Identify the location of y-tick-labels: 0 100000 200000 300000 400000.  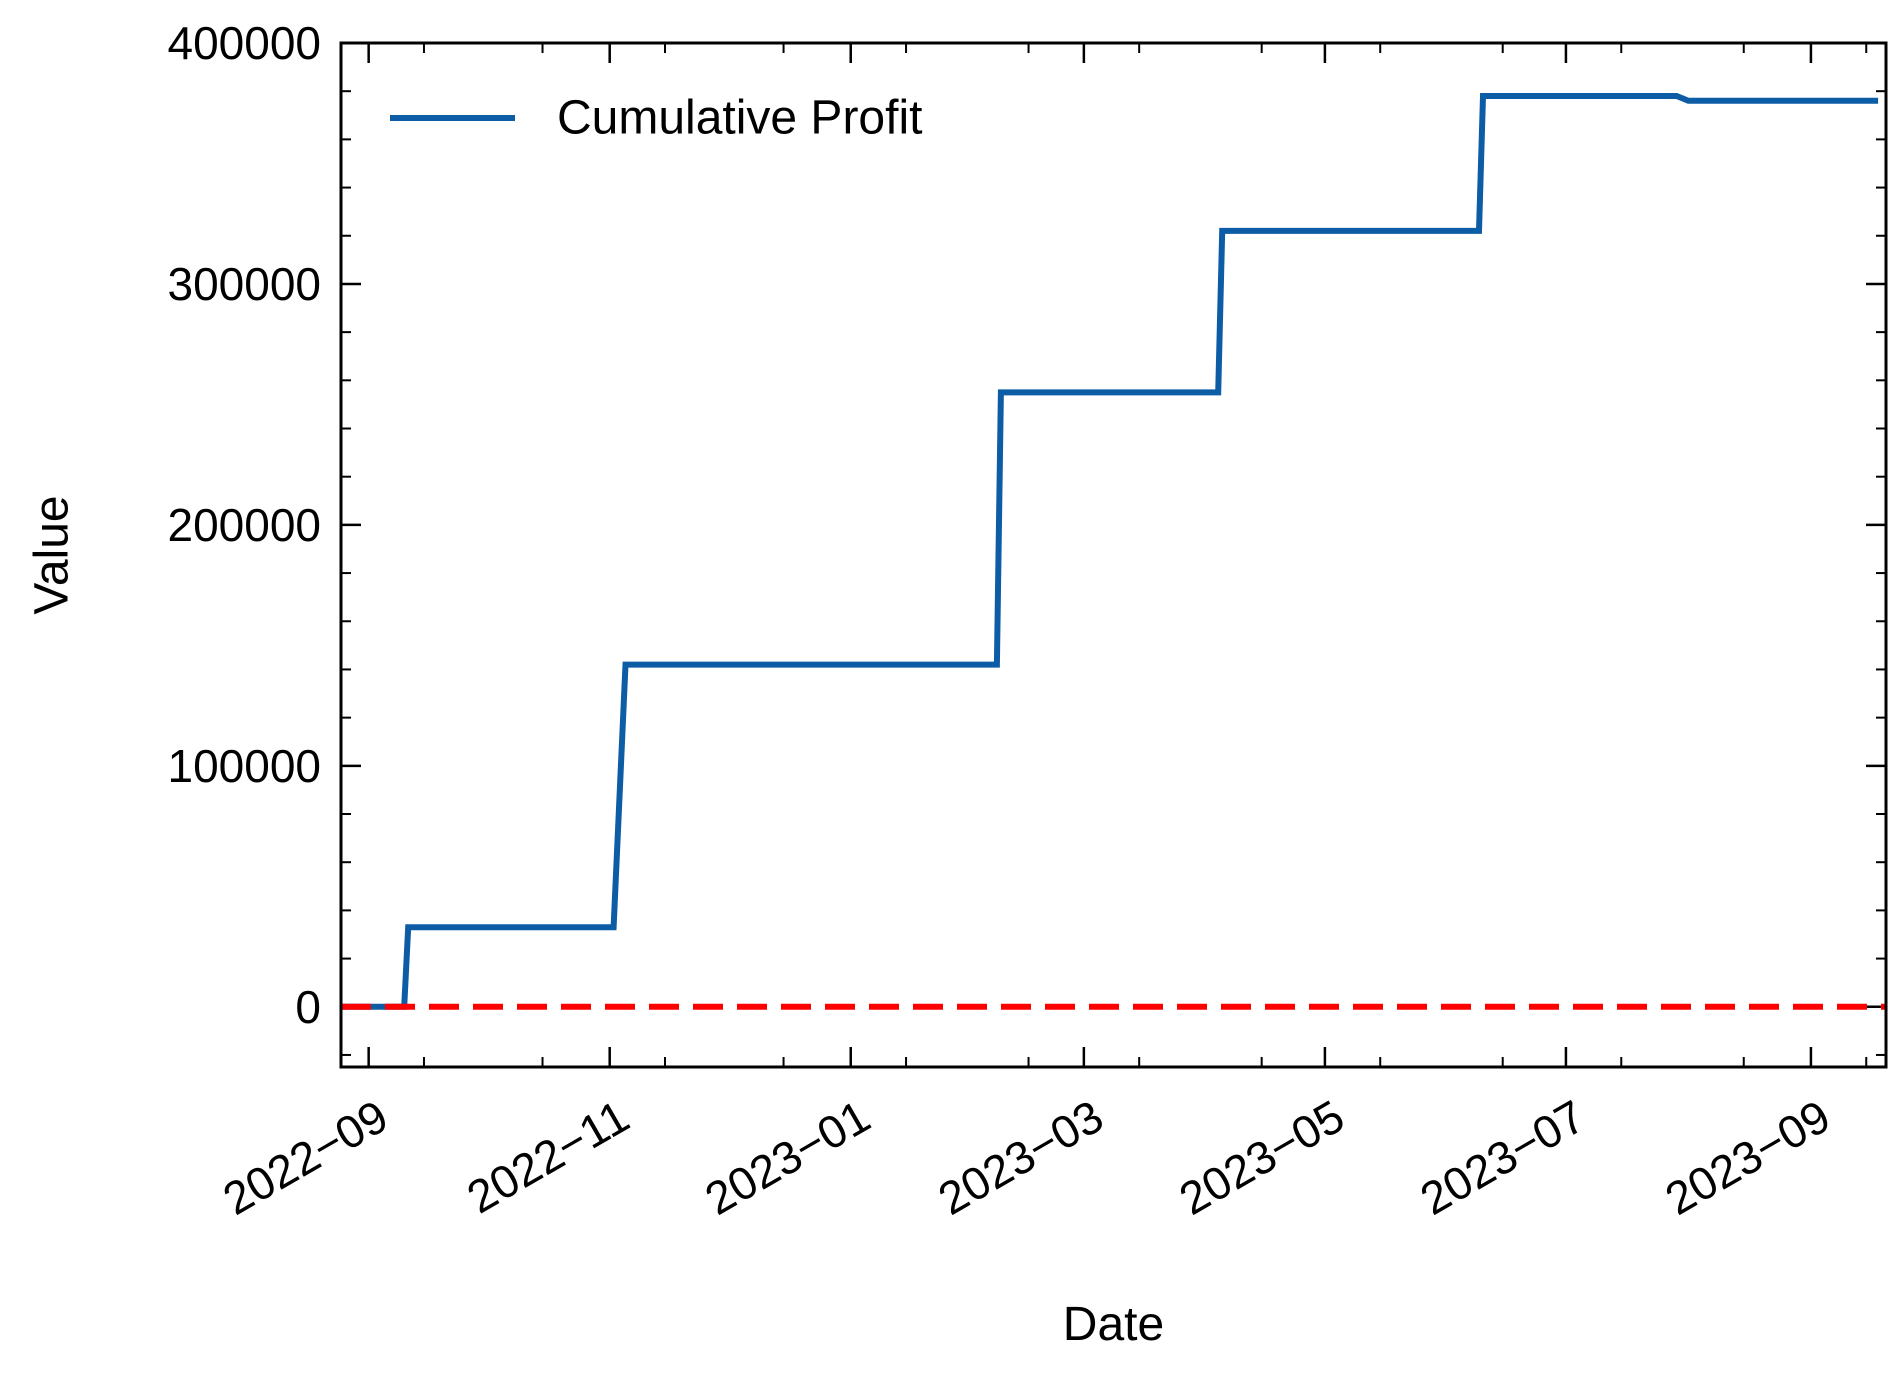
(245, 525).